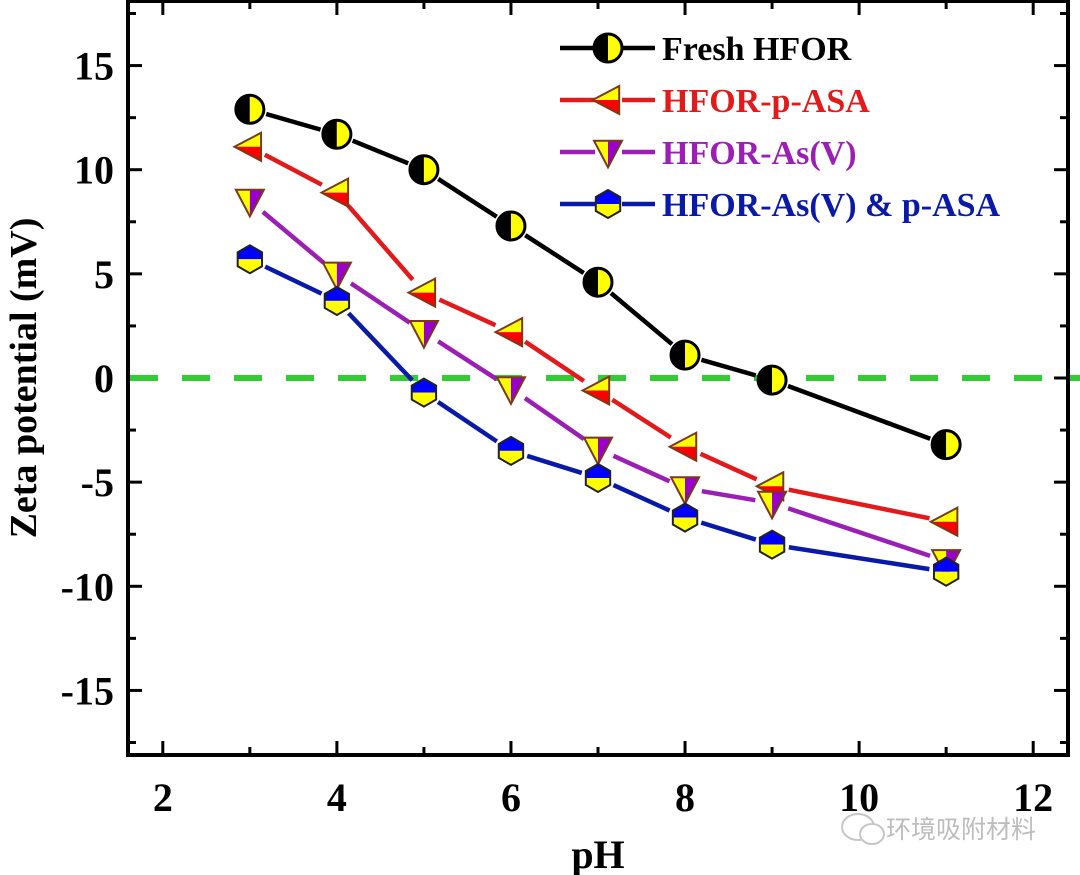  What do you see at coordinates (1033, 797) in the screenshot?
I see `x-tick-label: 12` at bounding box center [1033, 797].